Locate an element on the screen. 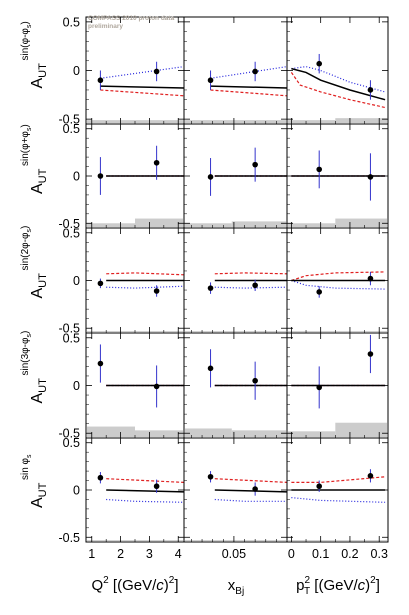 Image resolution: width=409 pixels, height=615 pixels. row-label-sup-text: sin φ is located at coordinates (25, 468).